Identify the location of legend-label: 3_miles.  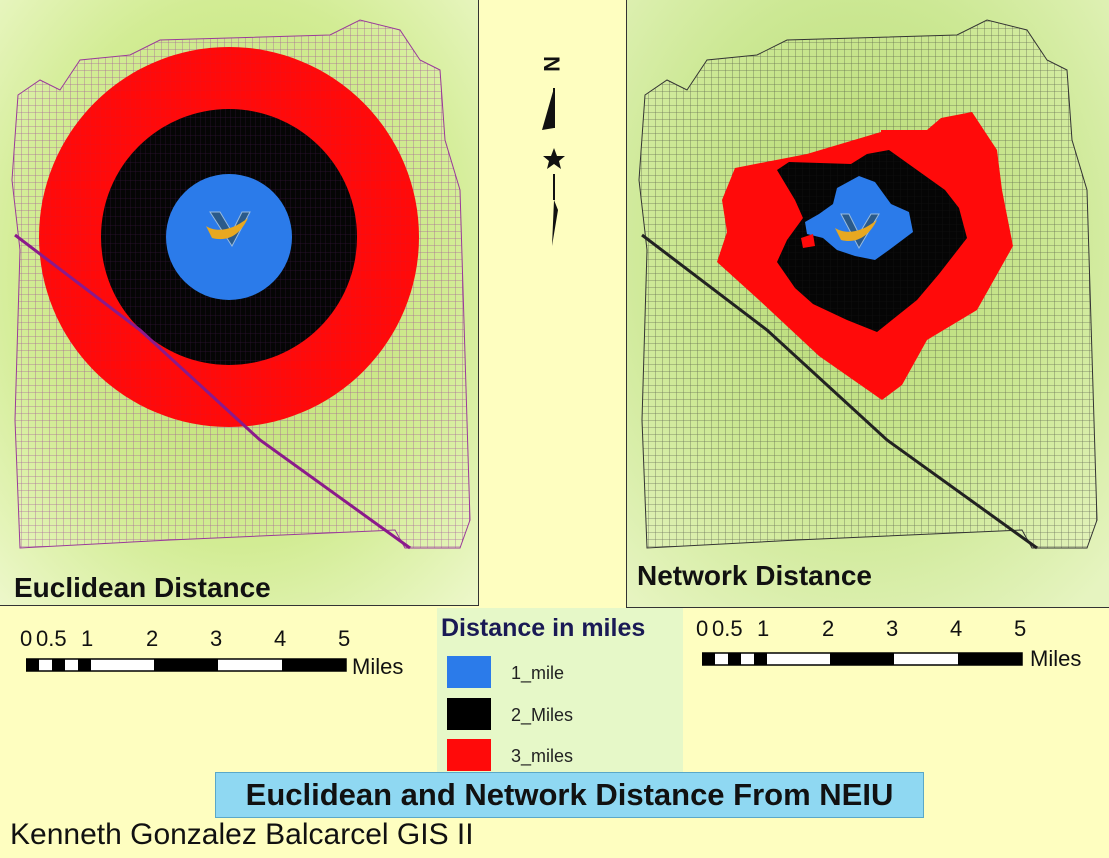
(542, 756).